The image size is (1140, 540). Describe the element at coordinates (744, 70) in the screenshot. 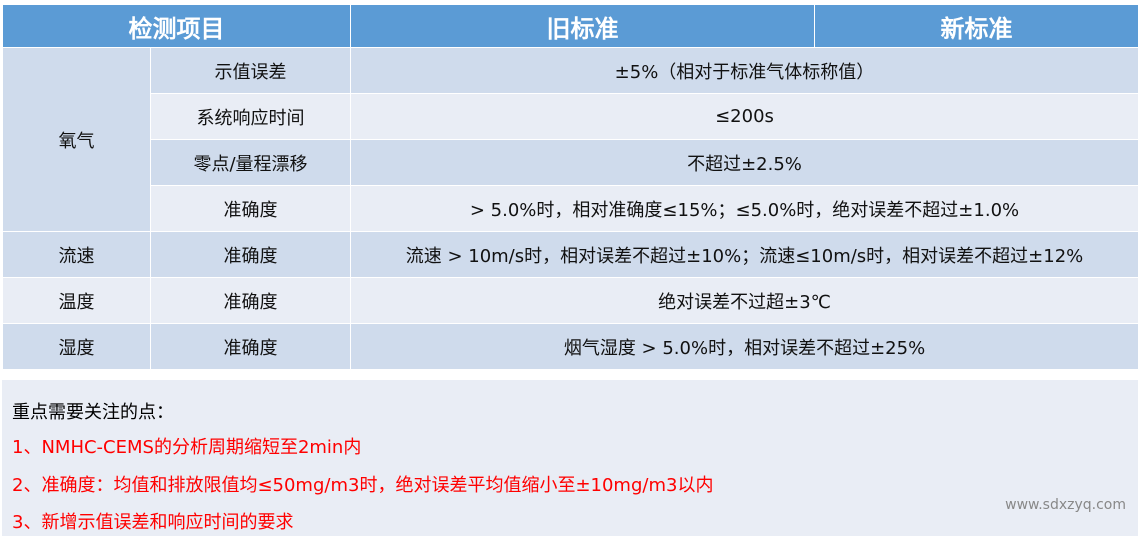

I see `requirement-cell: ±5%（相对于标准气体标称值）` at that location.